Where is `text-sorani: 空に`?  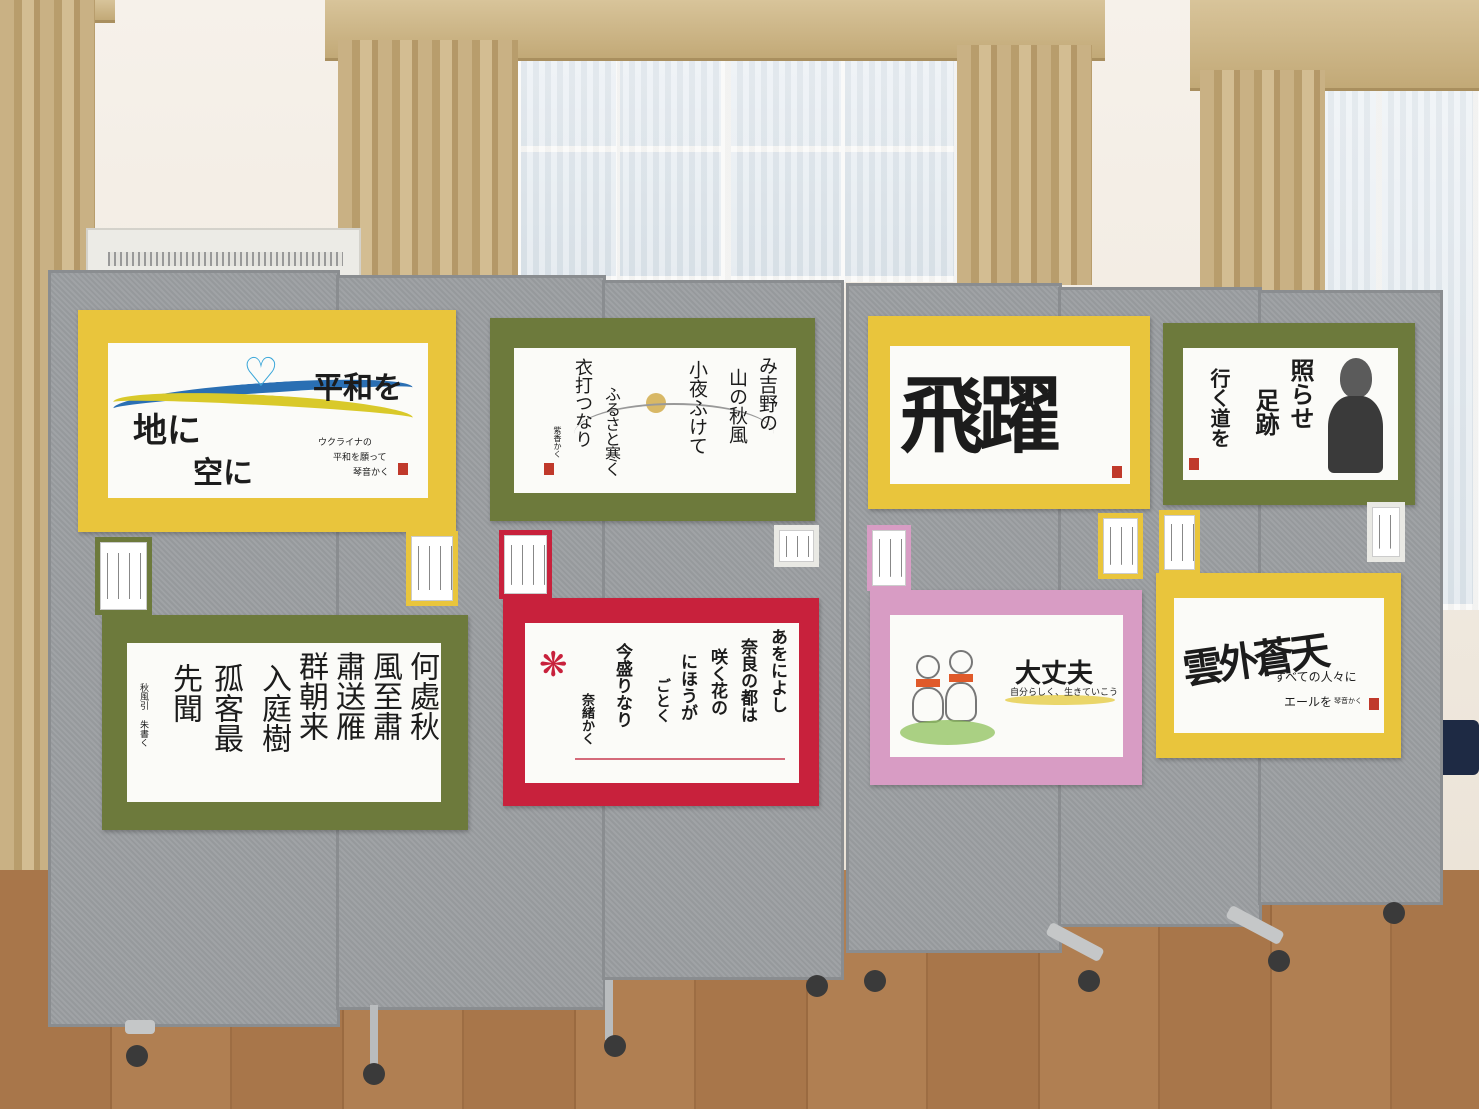
text-sorani: 空に is located at coordinates (223, 473).